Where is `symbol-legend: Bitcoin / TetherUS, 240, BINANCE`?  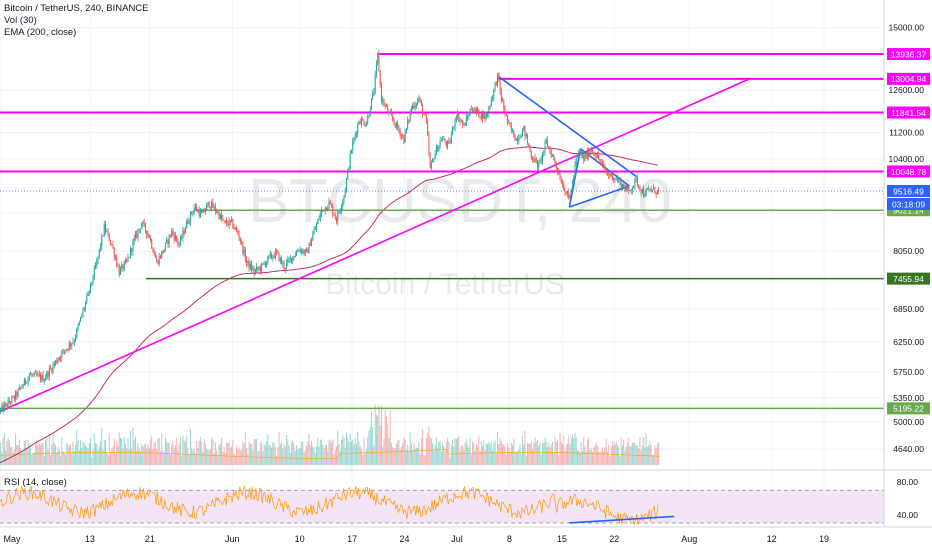
symbol-legend: Bitcoin / TetherUS, 240, BINANCE is located at coordinates (76, 8).